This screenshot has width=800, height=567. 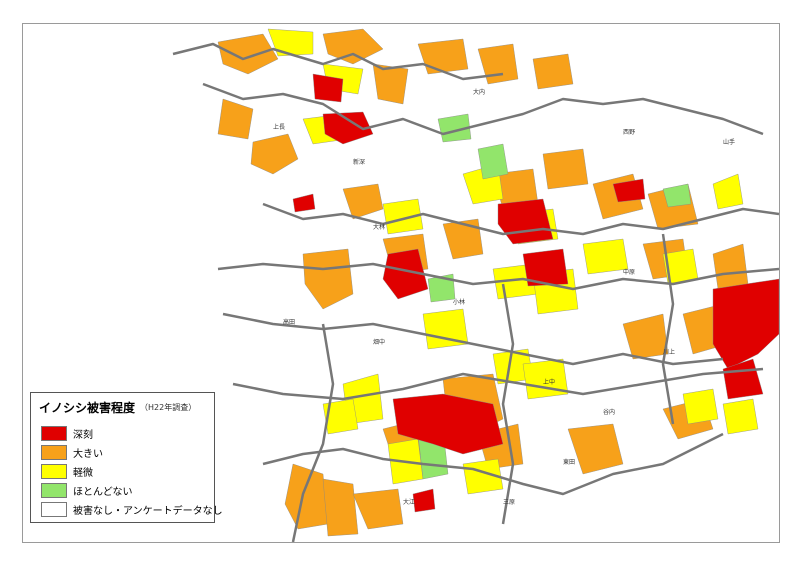 I want to click on svg-text: 小林, so click(x=459, y=302).